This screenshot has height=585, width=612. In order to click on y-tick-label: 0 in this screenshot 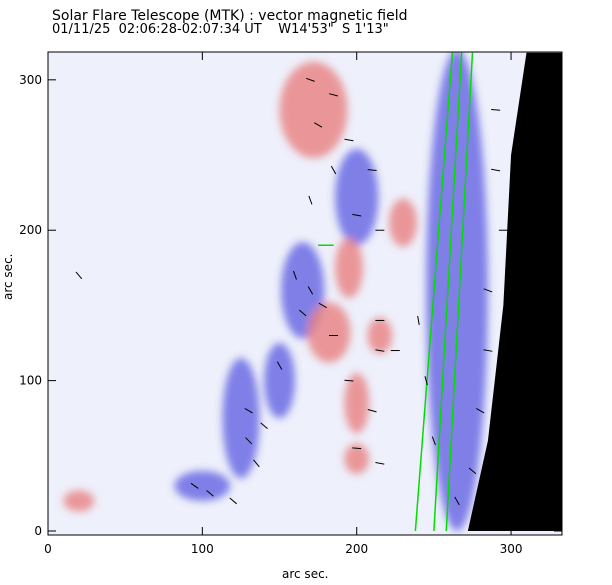, I will do `click(38, 531)`.